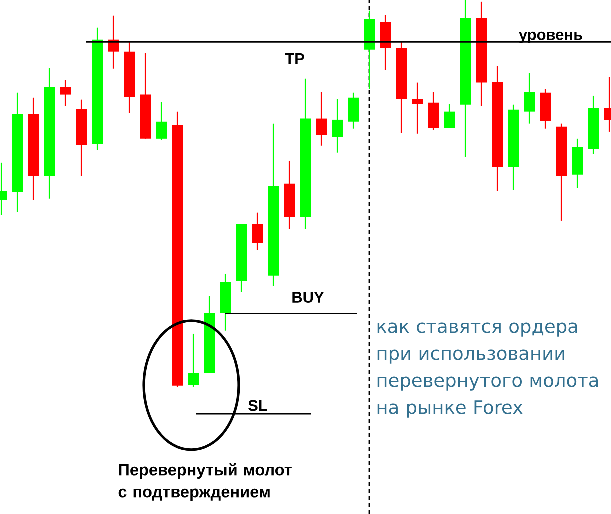 The width and height of the screenshot is (611, 514). I want to click on annotation: как ставятся ордера при использовании перевернутого молота на рынке Forex, so click(488, 370).